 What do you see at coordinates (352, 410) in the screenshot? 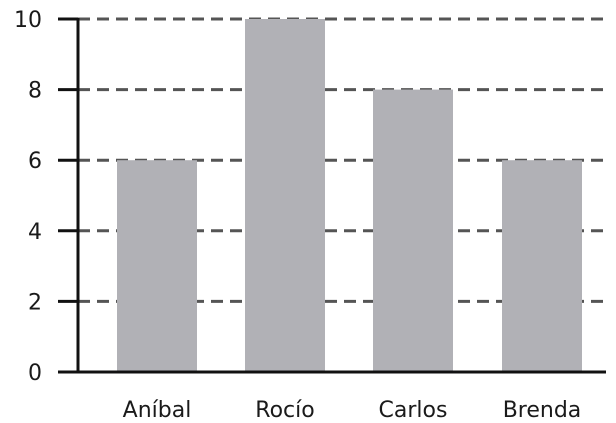
I see `x-category-labels: Aníbal Rocío Carlos Brenda` at bounding box center [352, 410].